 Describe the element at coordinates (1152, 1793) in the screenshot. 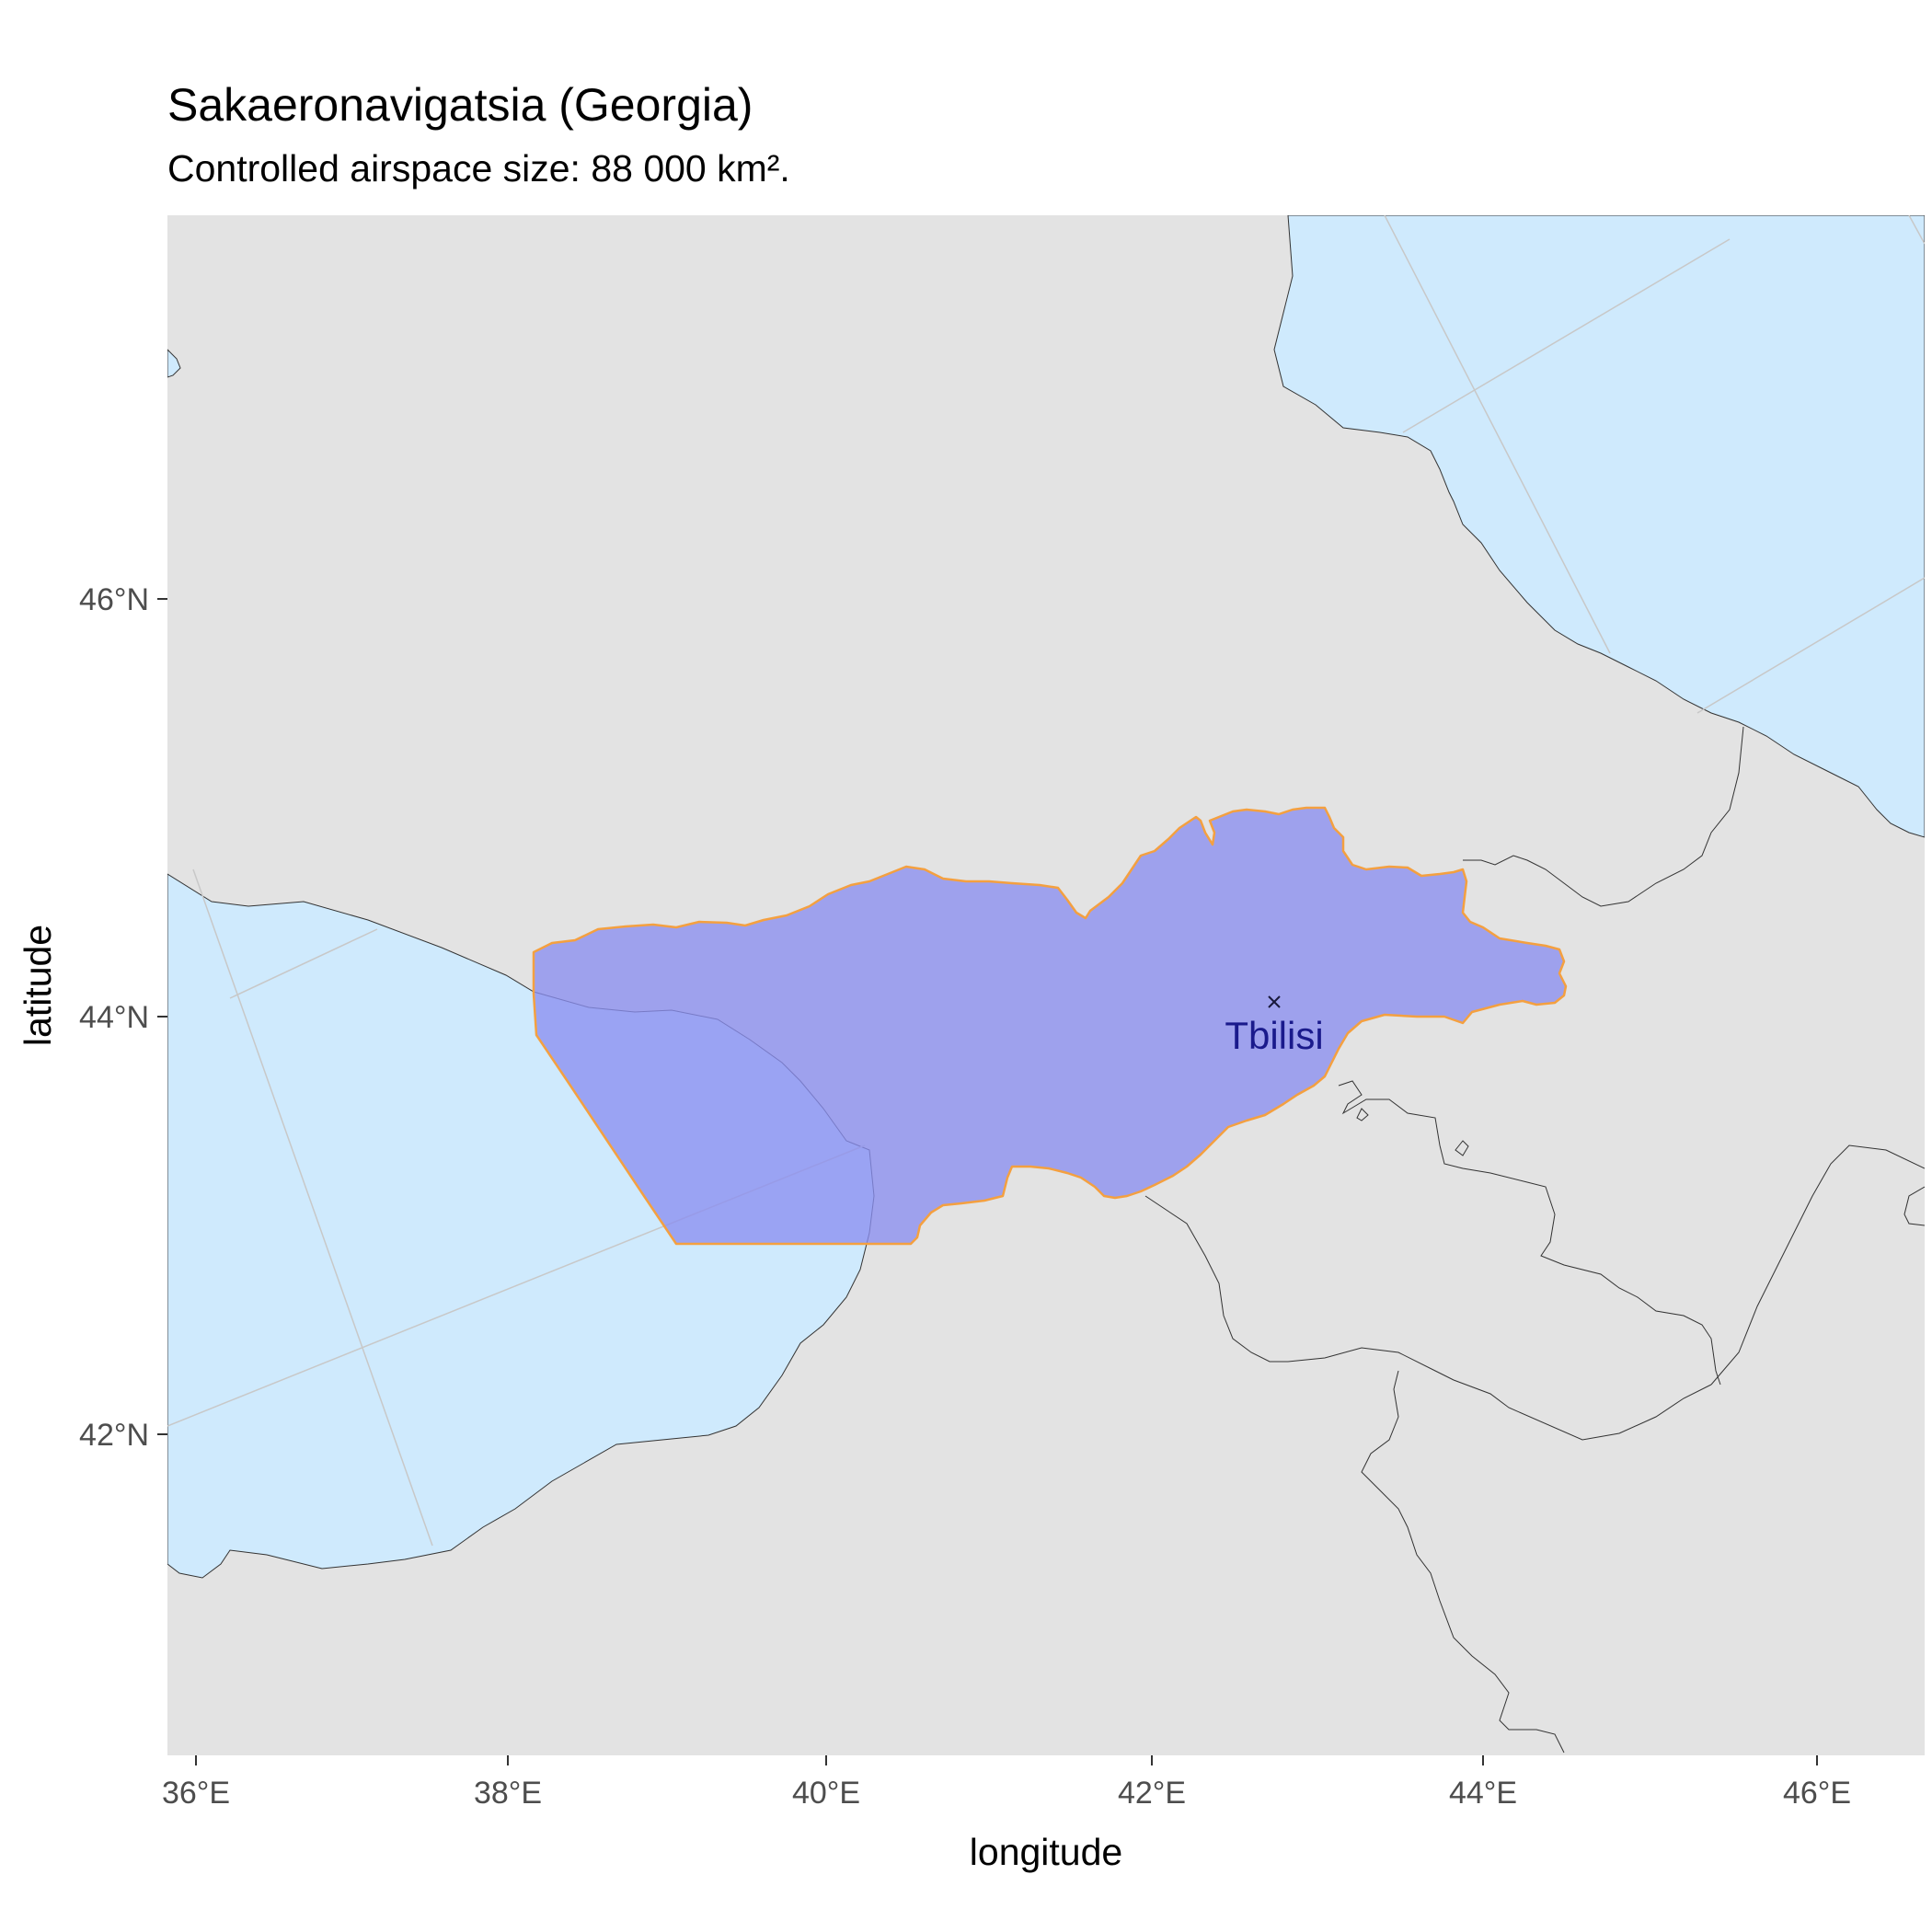

I see `x-tick-label: 42°E` at that location.